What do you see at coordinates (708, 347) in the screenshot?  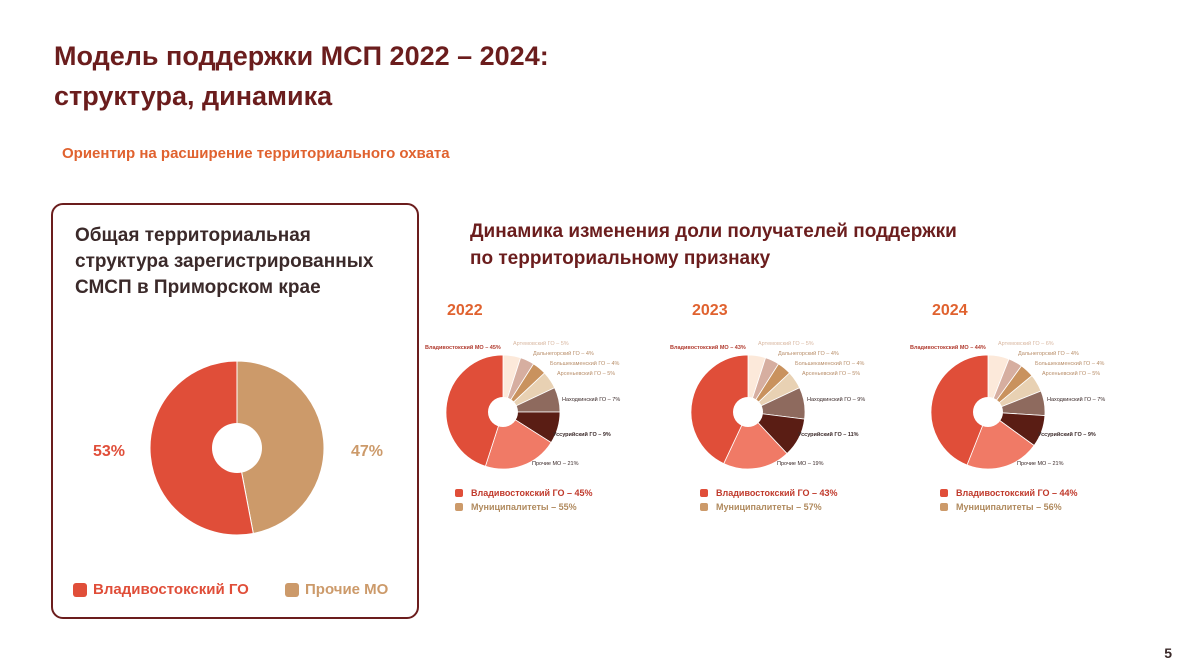 I see `slice-label-владивостокский-мо-43: Владивостокский МО – 43%` at bounding box center [708, 347].